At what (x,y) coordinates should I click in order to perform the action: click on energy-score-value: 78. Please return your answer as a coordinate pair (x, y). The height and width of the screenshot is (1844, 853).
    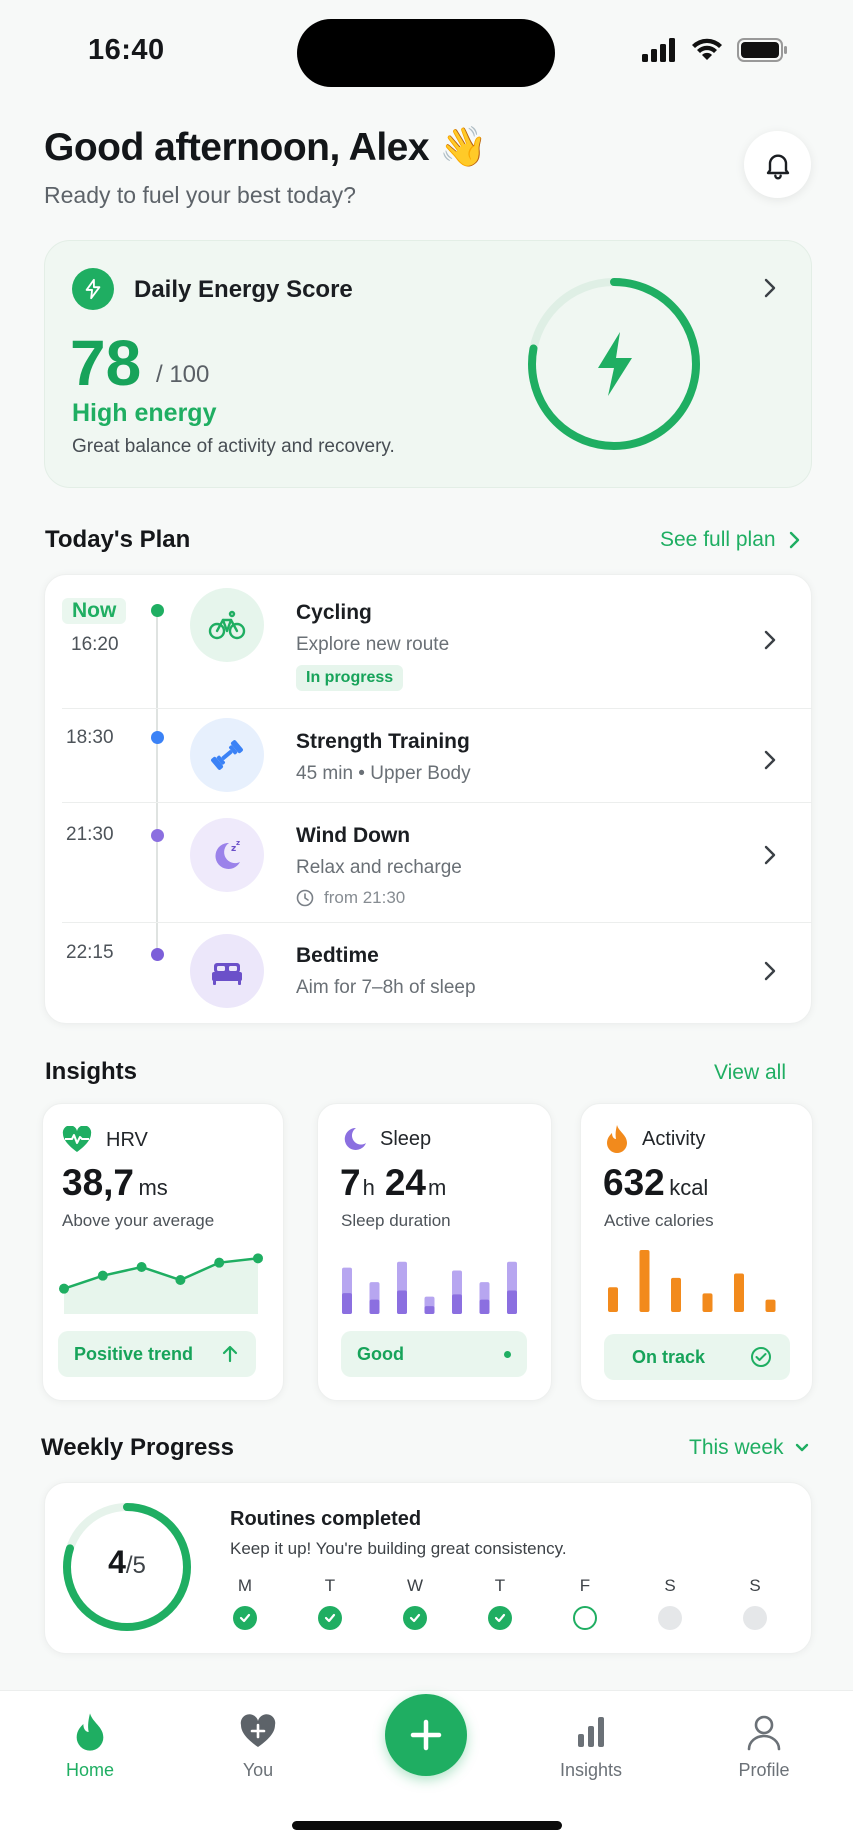
    Looking at the image, I should click on (106, 363).